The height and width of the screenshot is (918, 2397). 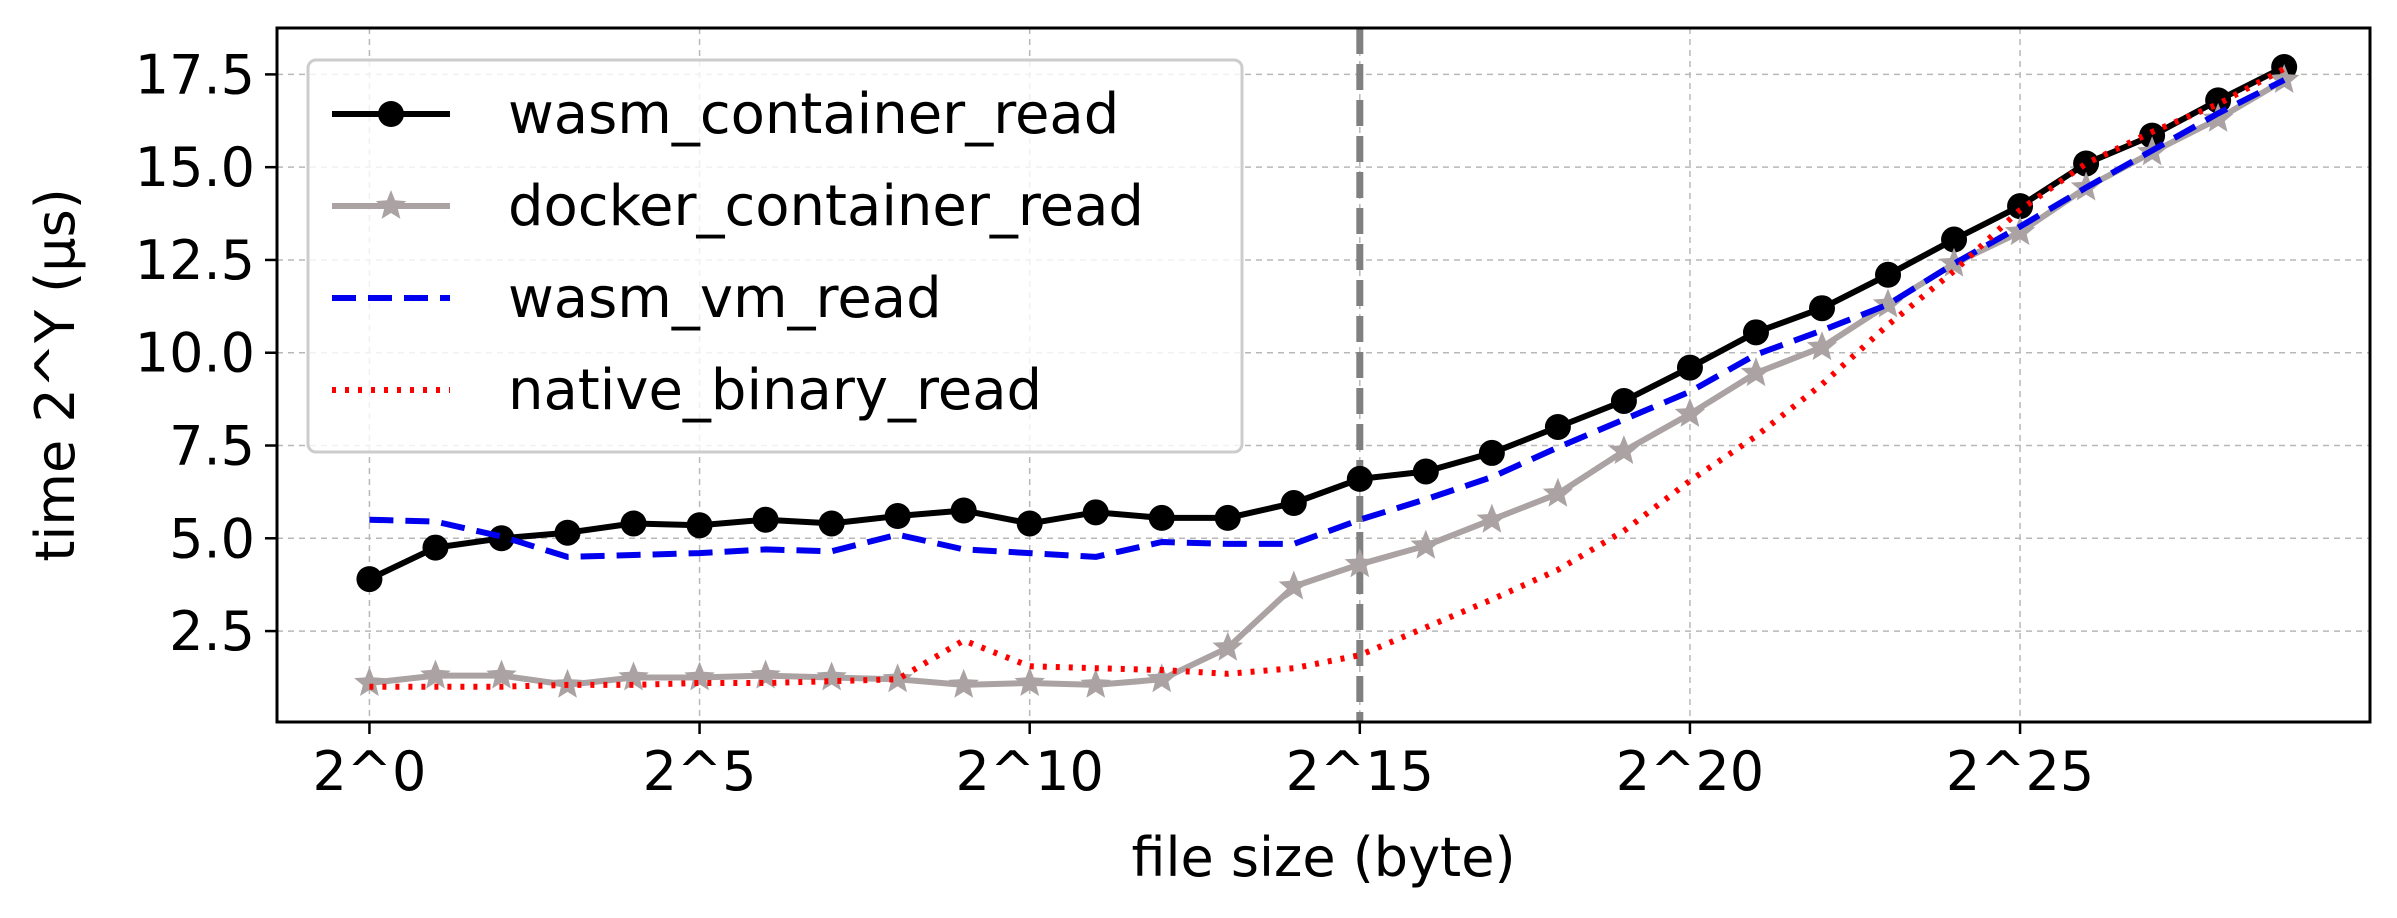 I want to click on legend-item: native_binary_read, so click(x=687, y=390).